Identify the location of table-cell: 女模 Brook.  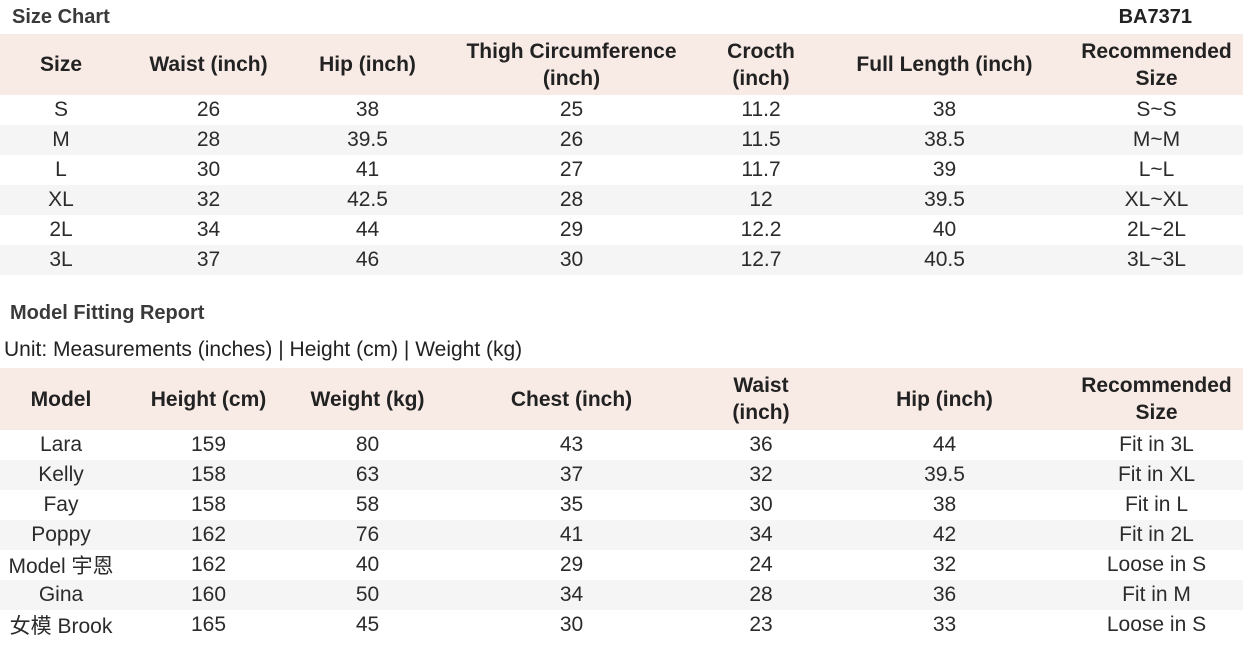
(61, 626).